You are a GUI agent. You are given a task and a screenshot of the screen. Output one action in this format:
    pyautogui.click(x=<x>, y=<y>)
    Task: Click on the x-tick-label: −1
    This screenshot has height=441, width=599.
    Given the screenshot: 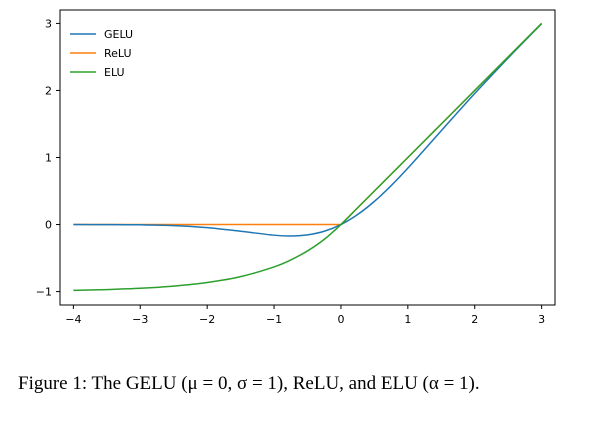 What is the action you would take?
    pyautogui.click(x=274, y=319)
    